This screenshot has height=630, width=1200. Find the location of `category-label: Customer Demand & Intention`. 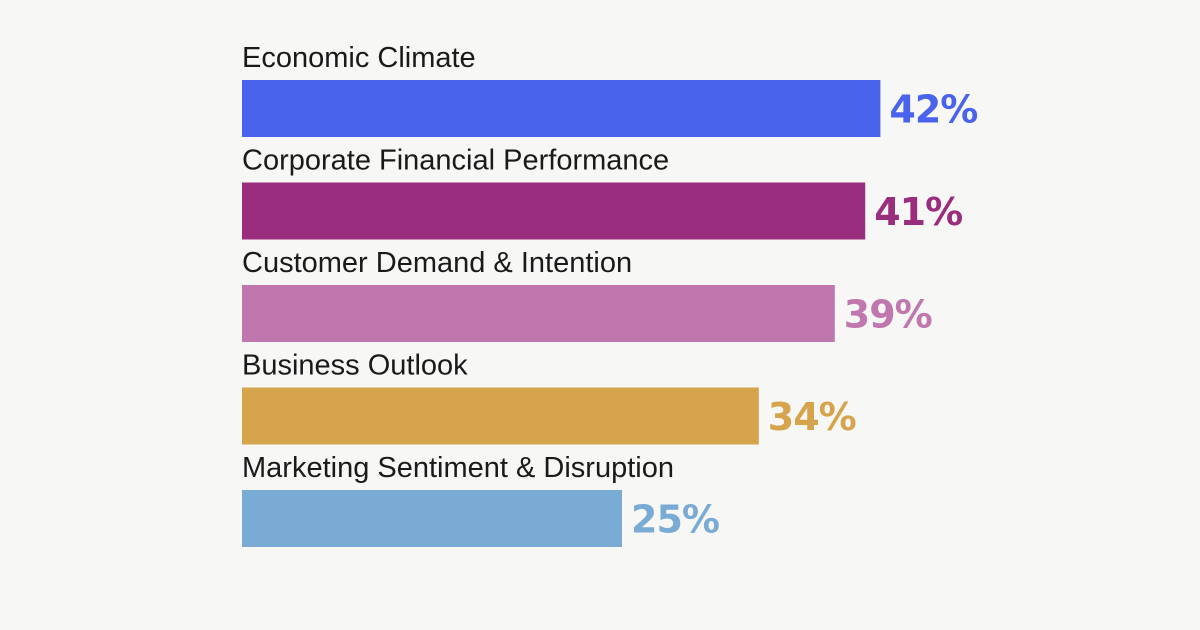

category-label: Customer Demand & Intention is located at coordinates (437, 263).